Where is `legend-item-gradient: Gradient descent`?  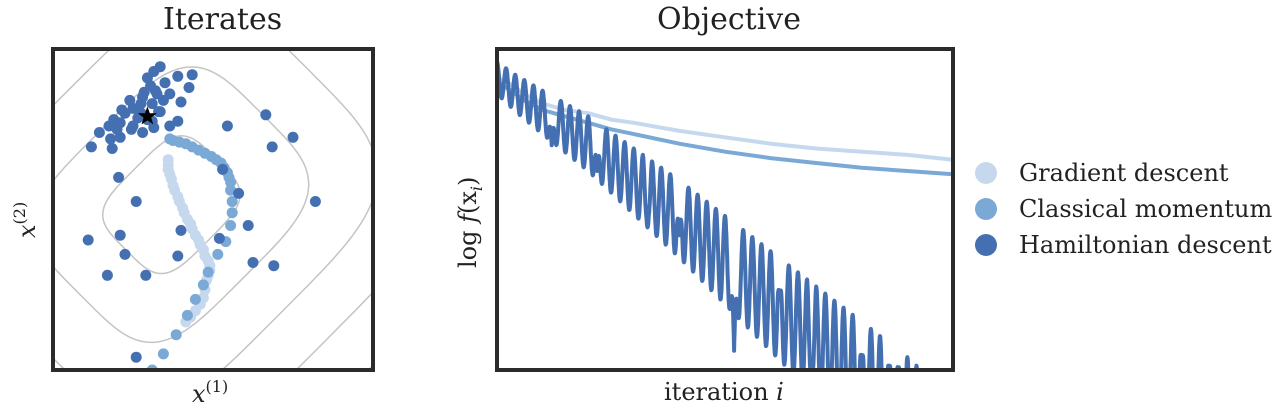
legend-item-gradient: Gradient descent is located at coordinates (1123, 173).